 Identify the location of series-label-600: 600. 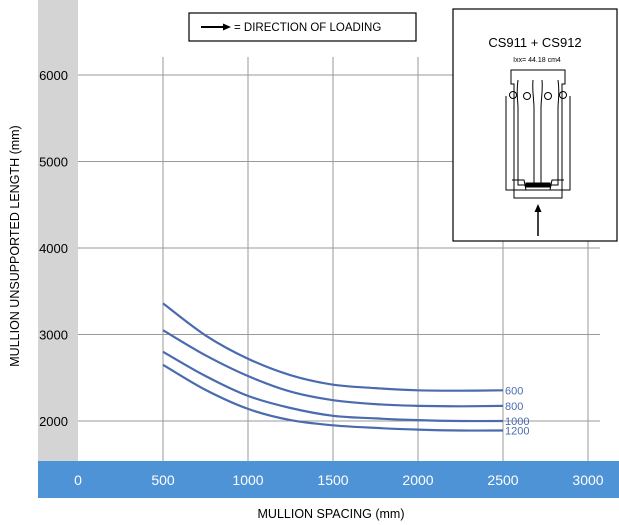
(514, 391).